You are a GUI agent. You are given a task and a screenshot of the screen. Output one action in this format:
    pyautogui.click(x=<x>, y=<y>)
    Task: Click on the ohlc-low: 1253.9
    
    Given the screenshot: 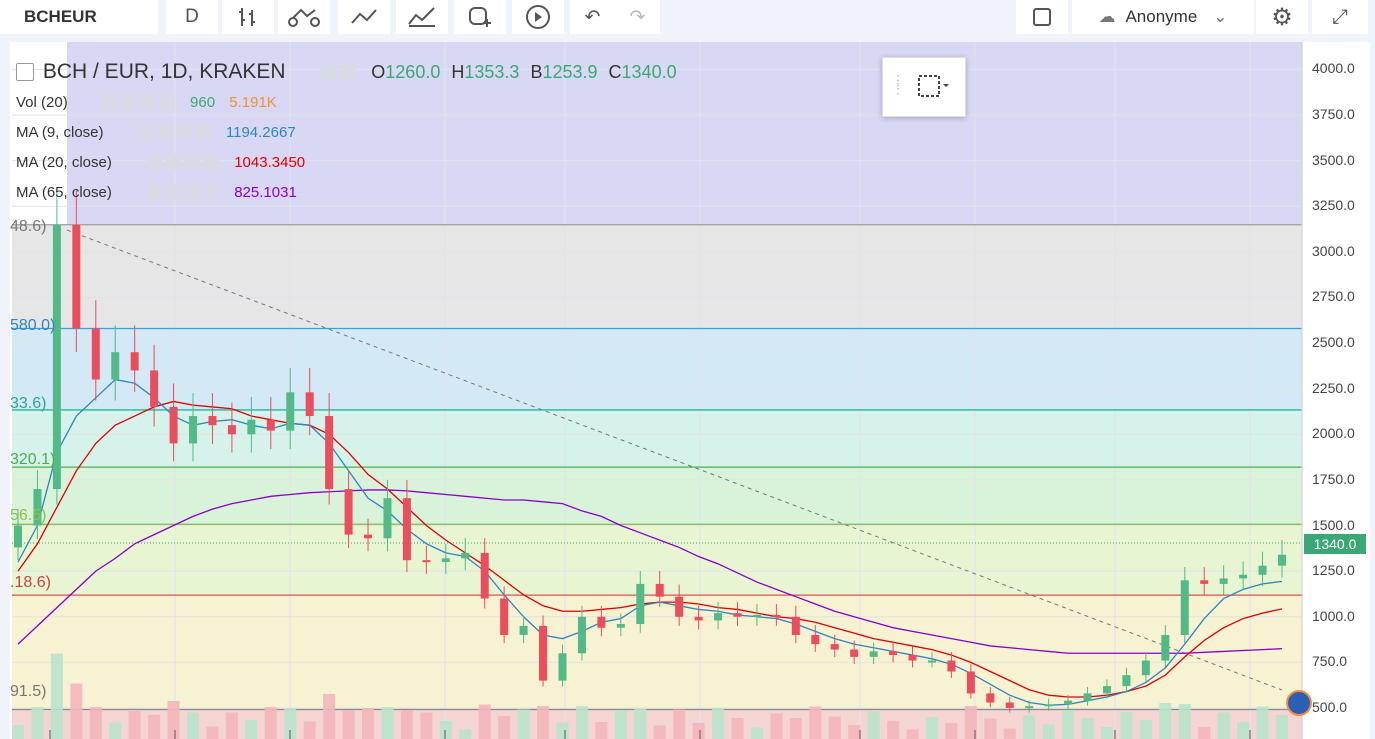 What is the action you would take?
    pyautogui.click(x=570, y=72)
    